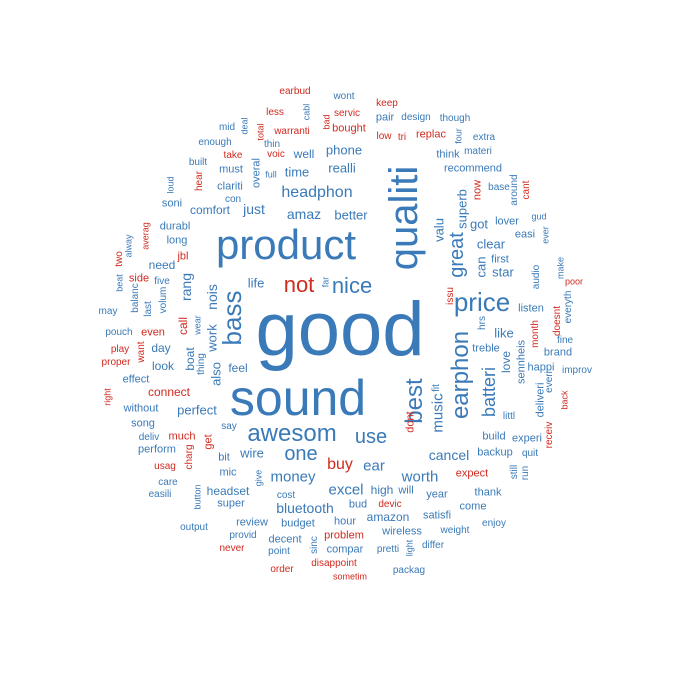 This screenshot has width=689, height=685. I want to click on word-issu: issu, so click(450, 296).